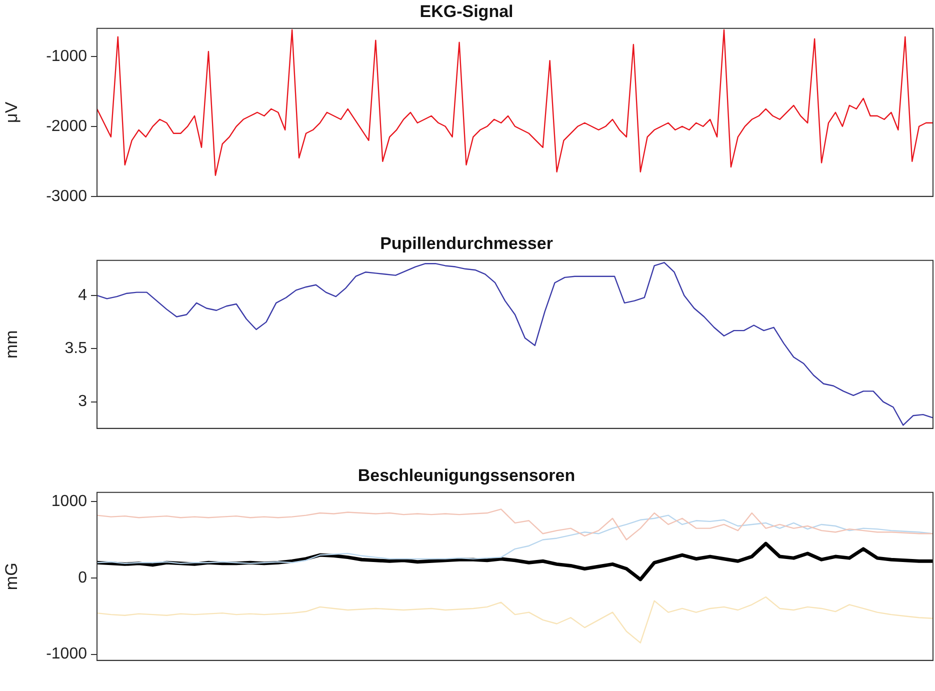  Describe the element at coordinates (467, 475) in the screenshot. I see `chart-title: Beschleunigungssensoren` at that location.